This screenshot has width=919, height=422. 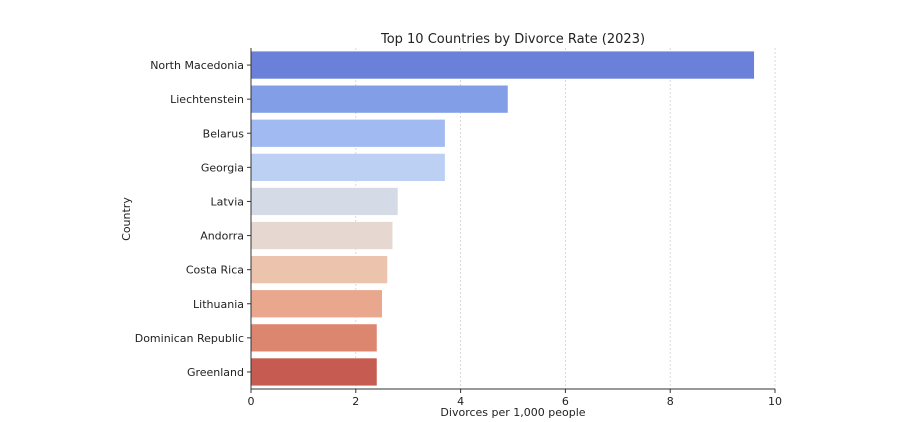 What do you see at coordinates (565, 401) in the screenshot?
I see `x-tick-label: 6` at bounding box center [565, 401].